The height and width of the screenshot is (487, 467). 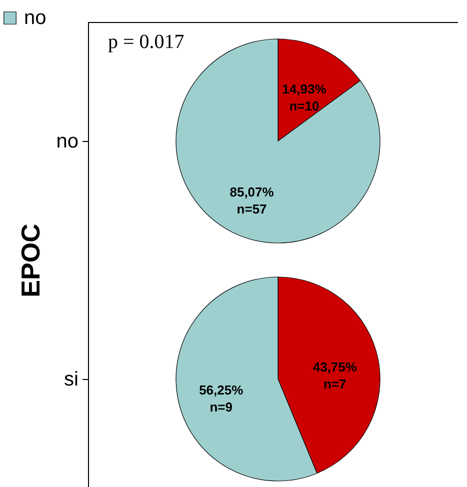 I want to click on text: EPOC, so click(x=30, y=260).